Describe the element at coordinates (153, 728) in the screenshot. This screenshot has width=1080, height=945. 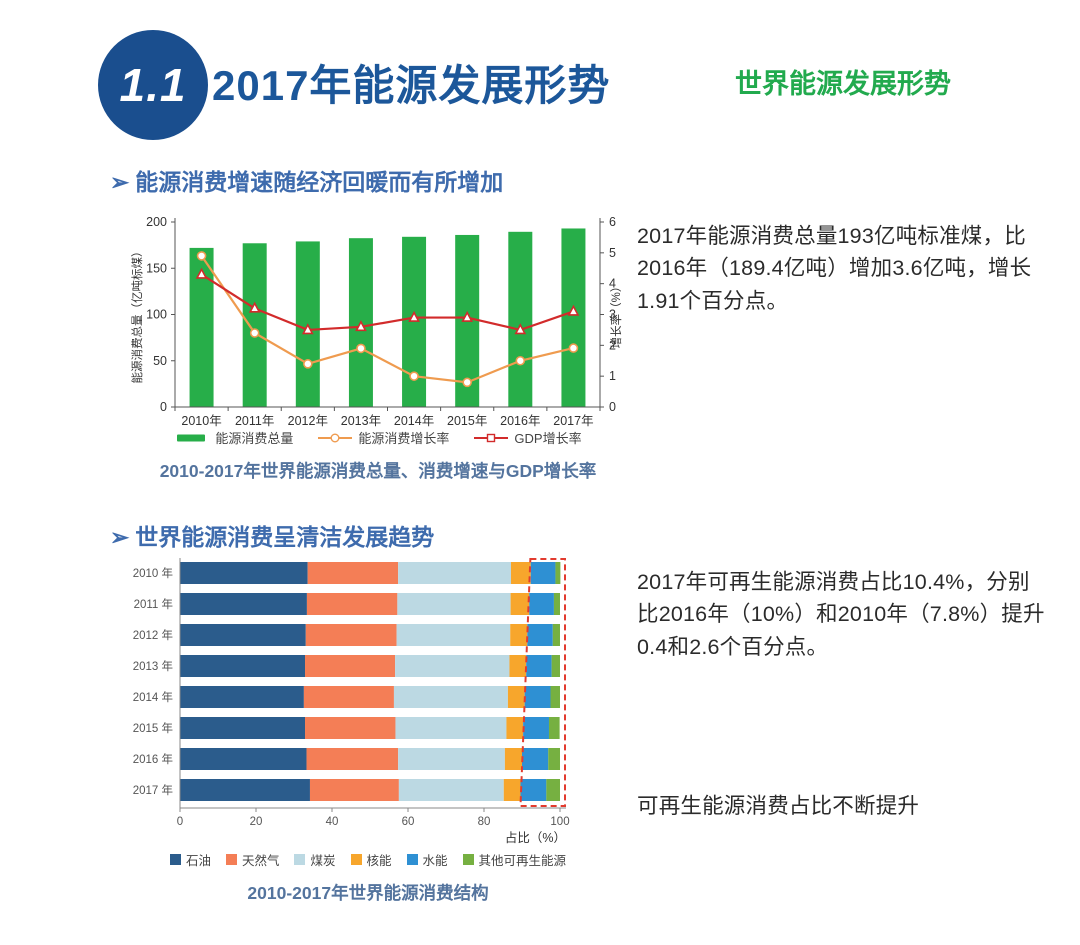
I see `svg-text: 2015 年` at that location.